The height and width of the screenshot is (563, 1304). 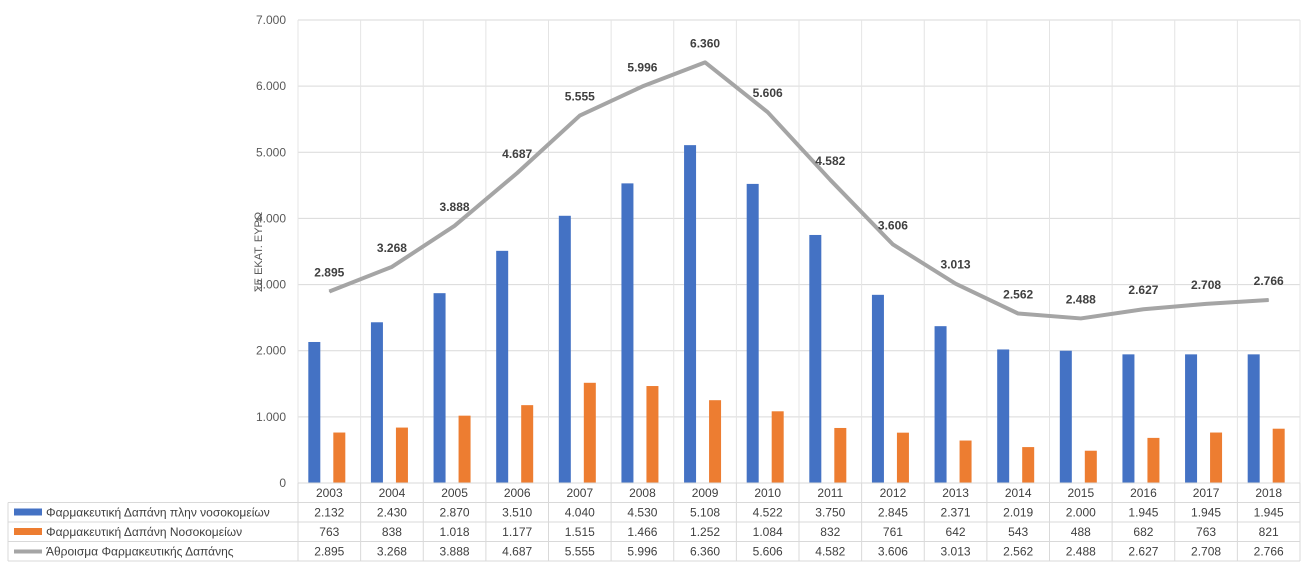 What do you see at coordinates (455, 513) in the screenshot?
I see `table-value: 2.870` at bounding box center [455, 513].